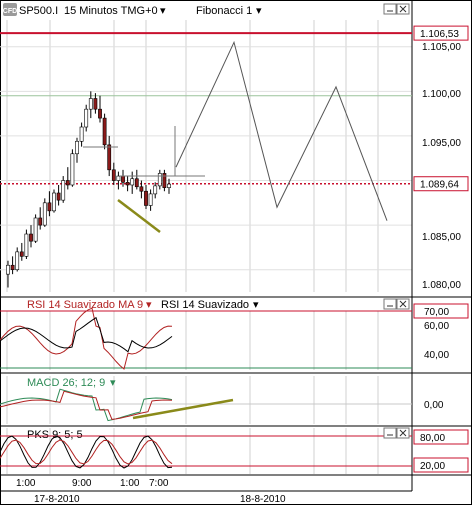 The width and height of the screenshot is (472, 505). I want to click on time-tick: 7:00, so click(159, 483).